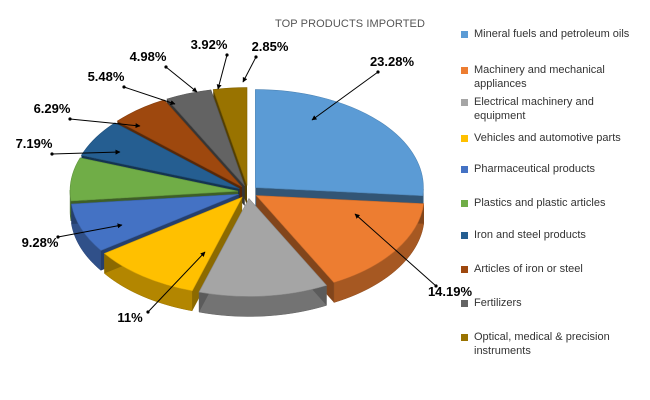  Describe the element at coordinates (270, 46) in the screenshot. I see `data-label: 2.85%` at that location.